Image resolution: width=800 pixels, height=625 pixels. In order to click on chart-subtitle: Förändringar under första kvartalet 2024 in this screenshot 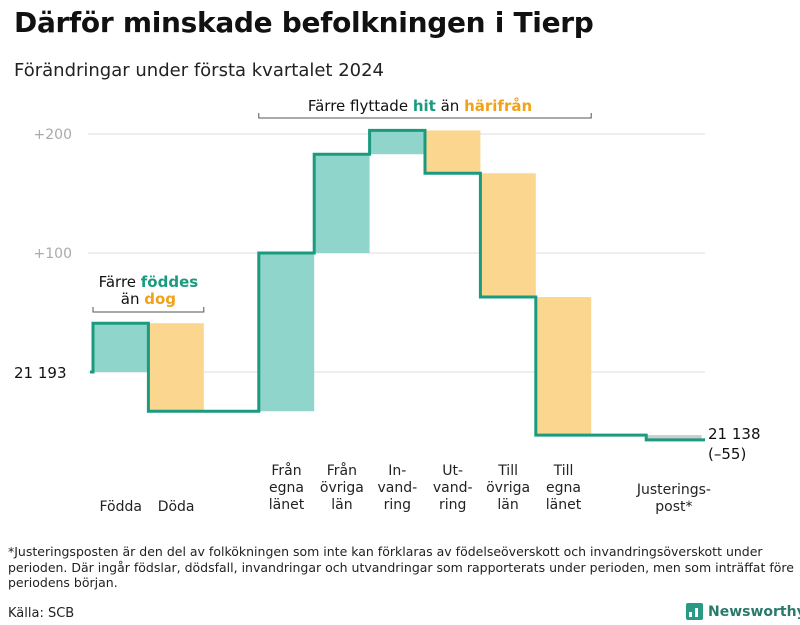, I will do `click(199, 70)`.